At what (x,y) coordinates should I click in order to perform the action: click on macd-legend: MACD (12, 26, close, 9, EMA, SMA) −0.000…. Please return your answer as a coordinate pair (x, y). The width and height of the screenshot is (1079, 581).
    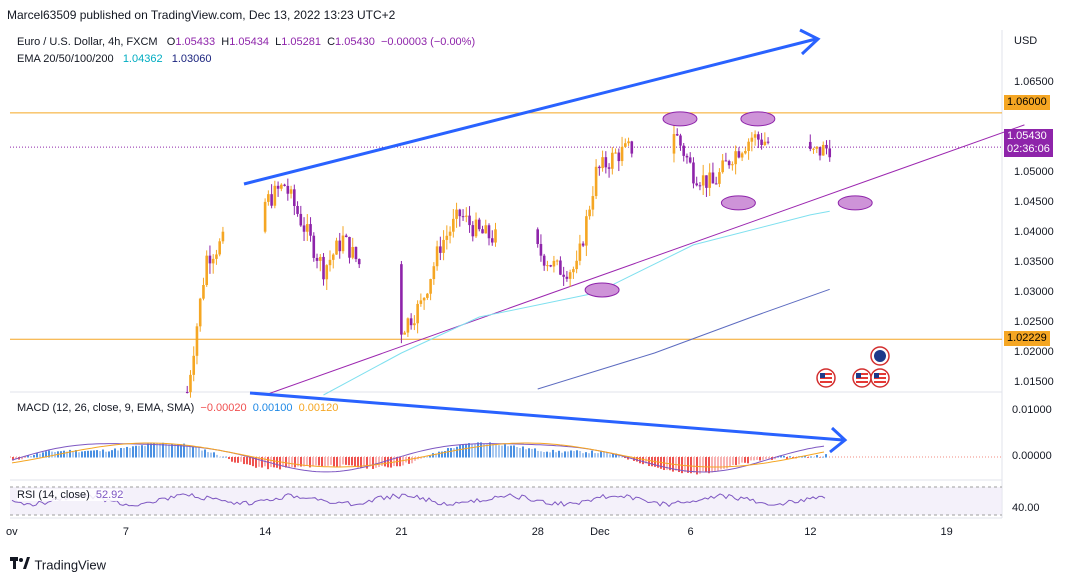
    Looking at the image, I should click on (177, 408).